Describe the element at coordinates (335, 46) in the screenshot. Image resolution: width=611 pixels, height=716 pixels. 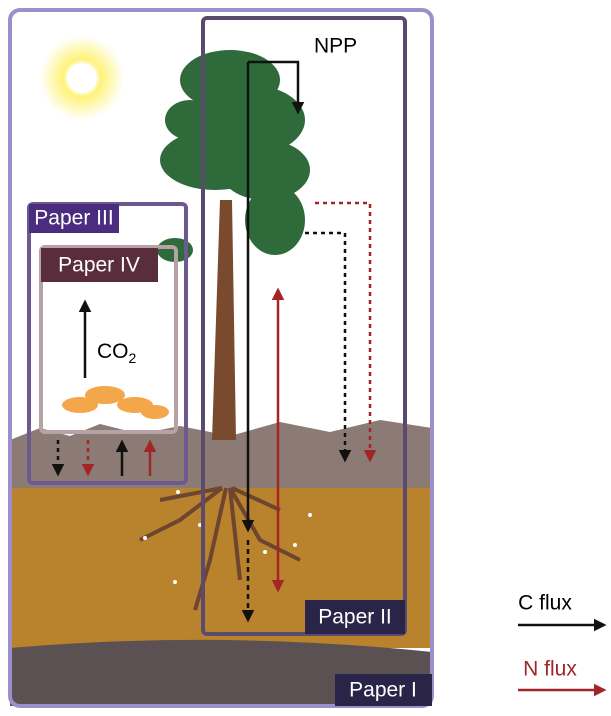
I see `npp-label: NPP` at that location.